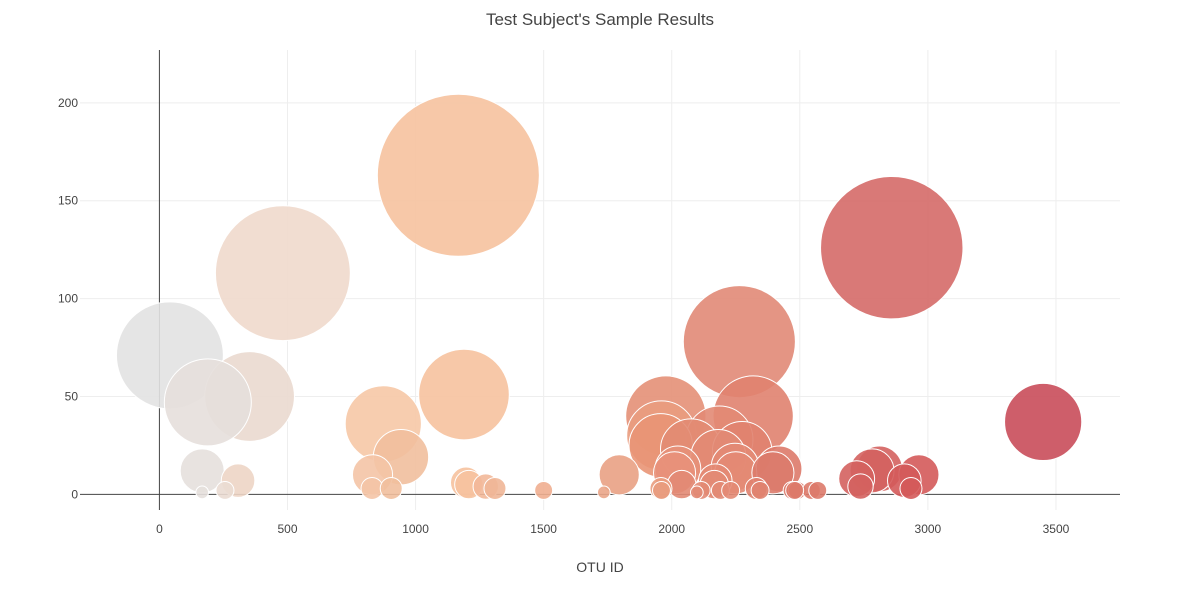  Describe the element at coordinates (599, 567) in the screenshot. I see `x-axis-label: OTU ID` at that location.